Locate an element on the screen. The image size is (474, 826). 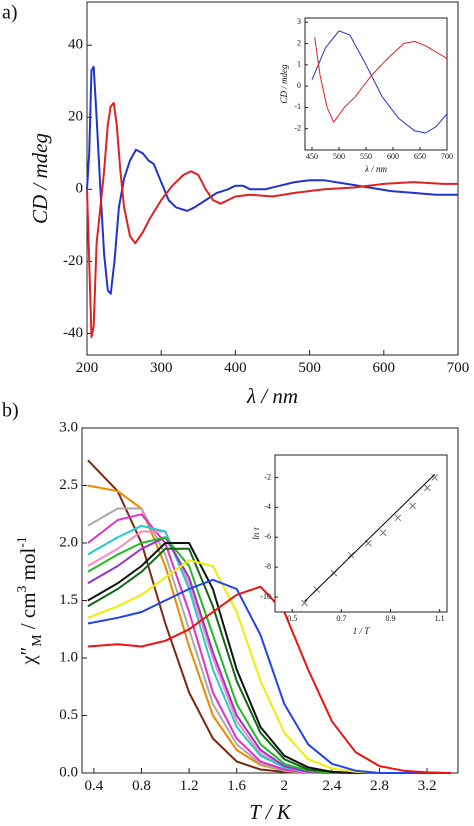
y-tick-label: -10 is located at coordinates (265, 596).